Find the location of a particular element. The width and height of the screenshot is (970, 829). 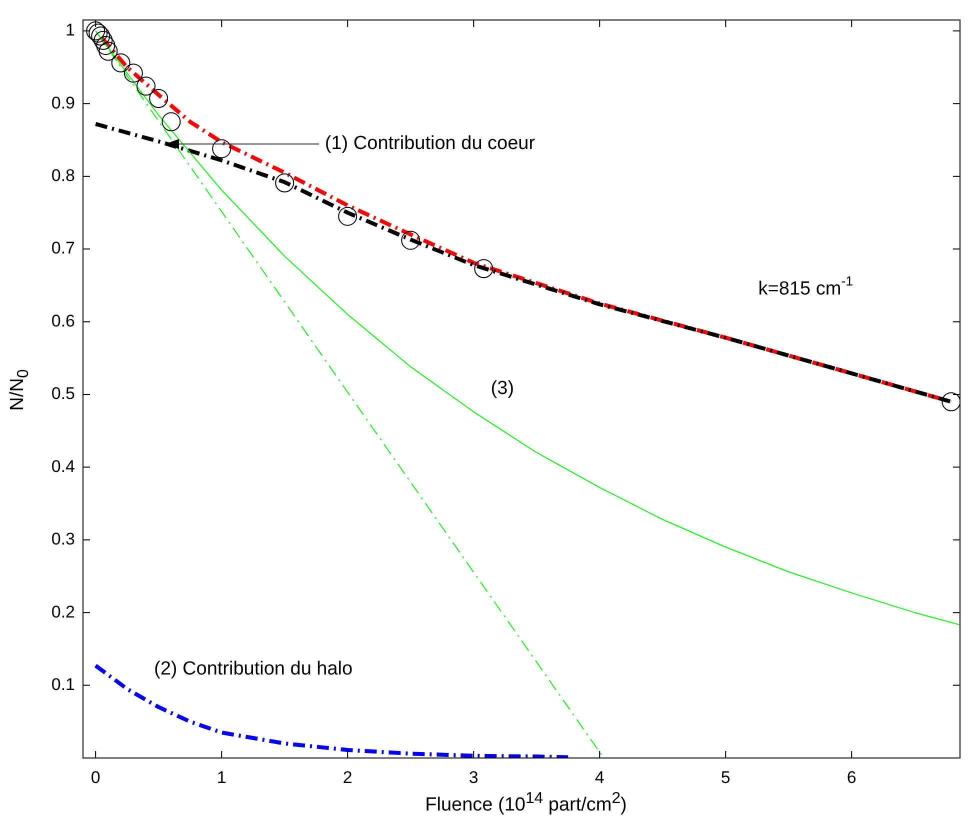

x-axis-title: Fluence (10$^{14}$ part/cm$^{2}$) is located at coordinates (526, 803).